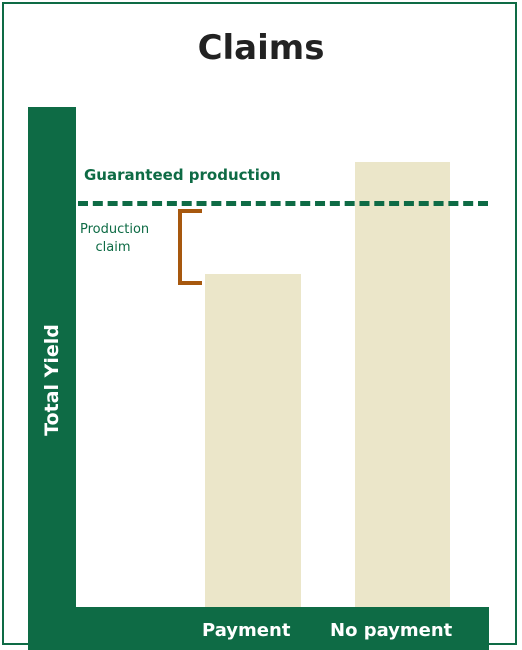 This screenshot has height=650, width=522. I want to click on chart-title: Claims, so click(261, 48).